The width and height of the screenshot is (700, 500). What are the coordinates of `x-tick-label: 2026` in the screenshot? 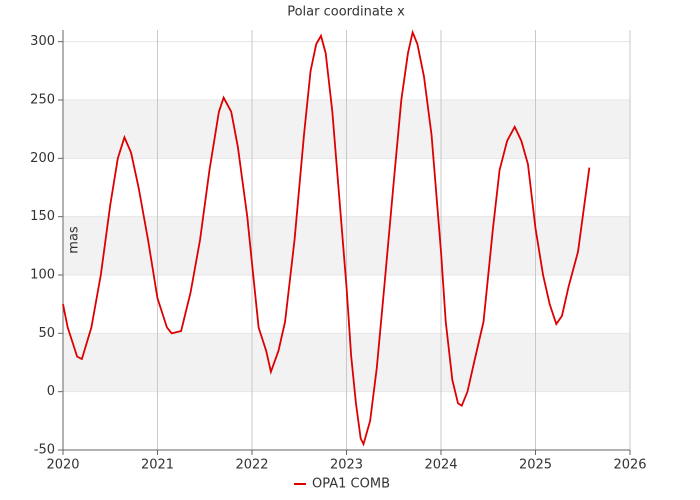 It's located at (629, 465).